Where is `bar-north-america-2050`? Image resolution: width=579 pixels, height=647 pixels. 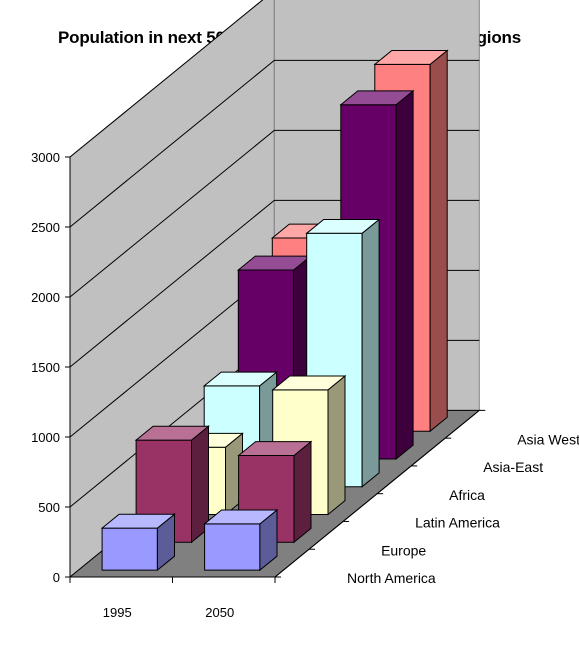
bar-north-america-2050 is located at coordinates (241, 540).